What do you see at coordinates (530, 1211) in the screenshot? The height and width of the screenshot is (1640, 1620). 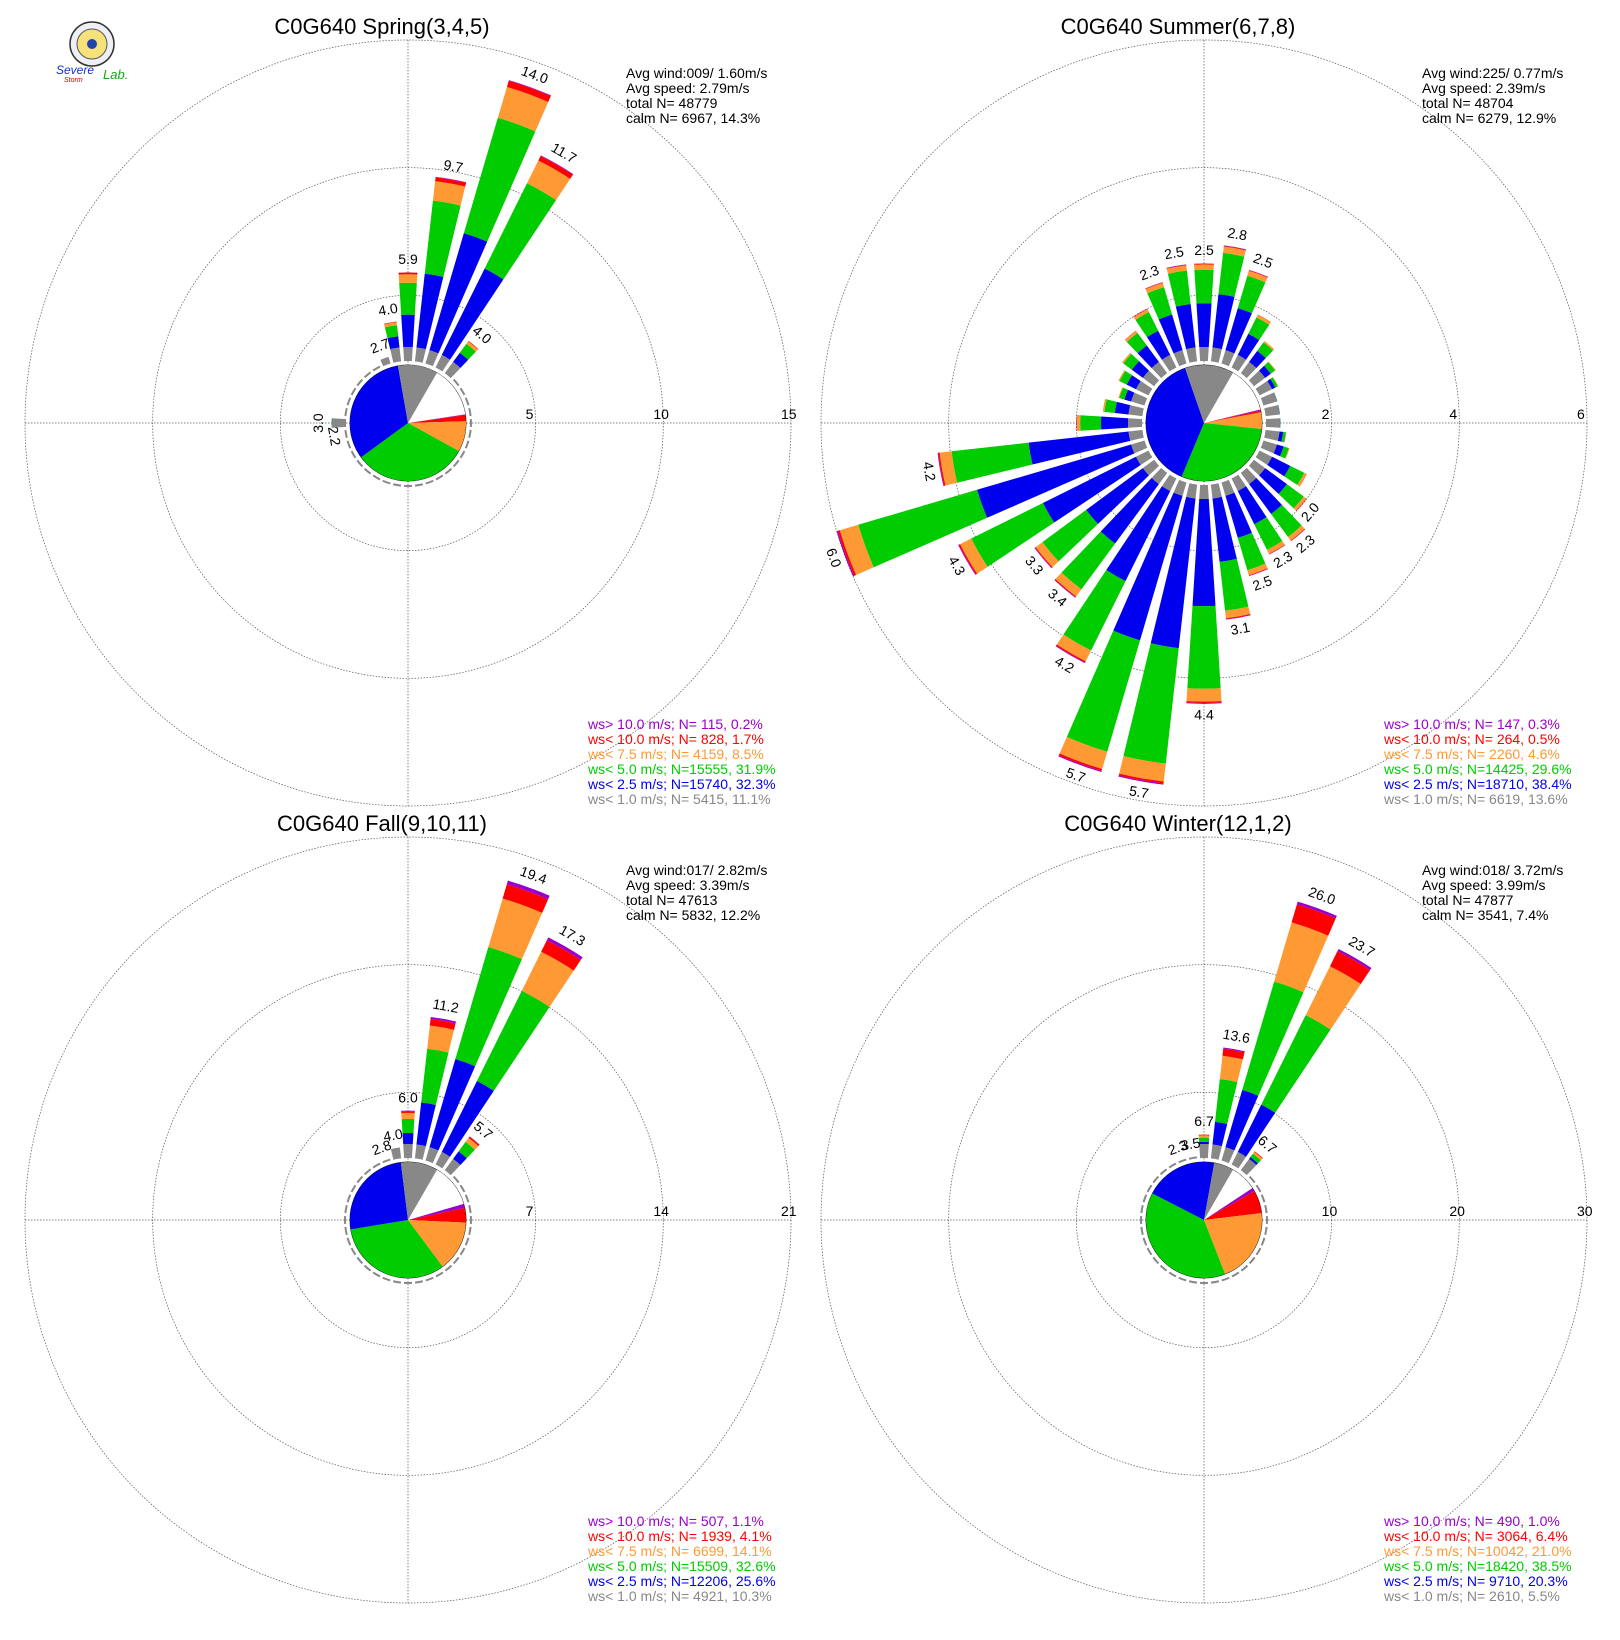 I see `ring-label: 7` at bounding box center [530, 1211].